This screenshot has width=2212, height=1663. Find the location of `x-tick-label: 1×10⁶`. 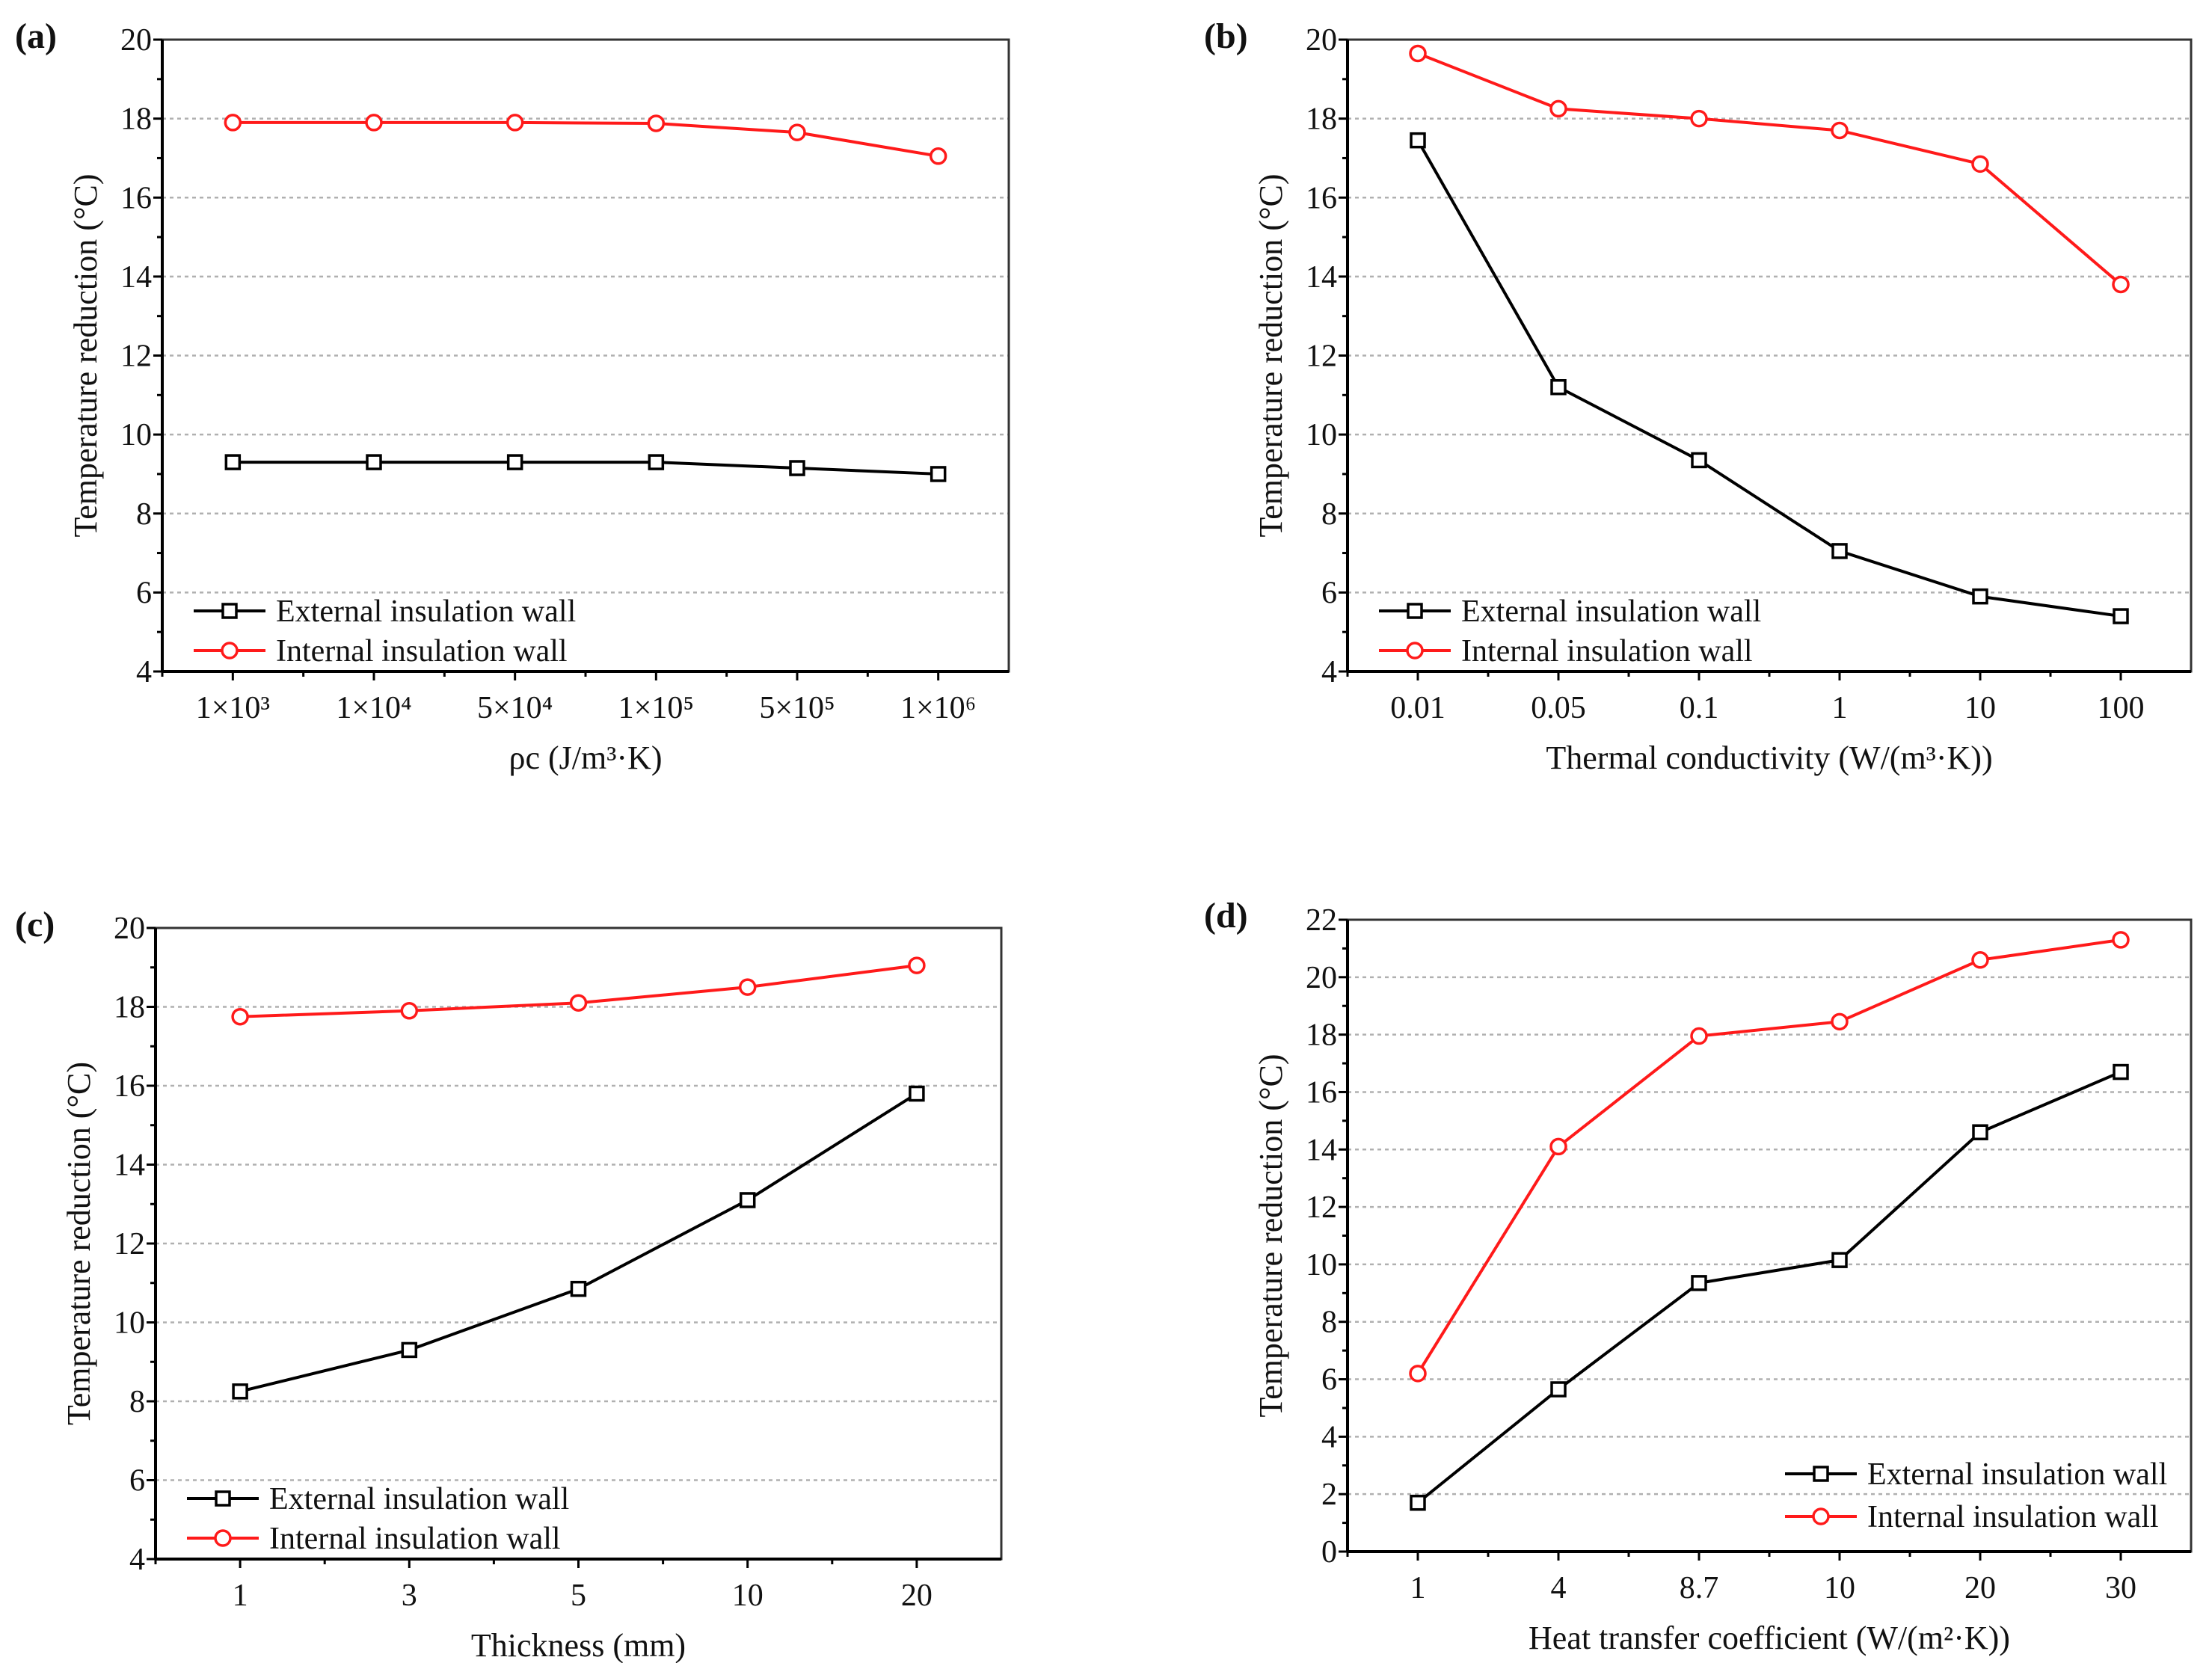

x-tick-label: 1×10⁶ is located at coordinates (938, 708).